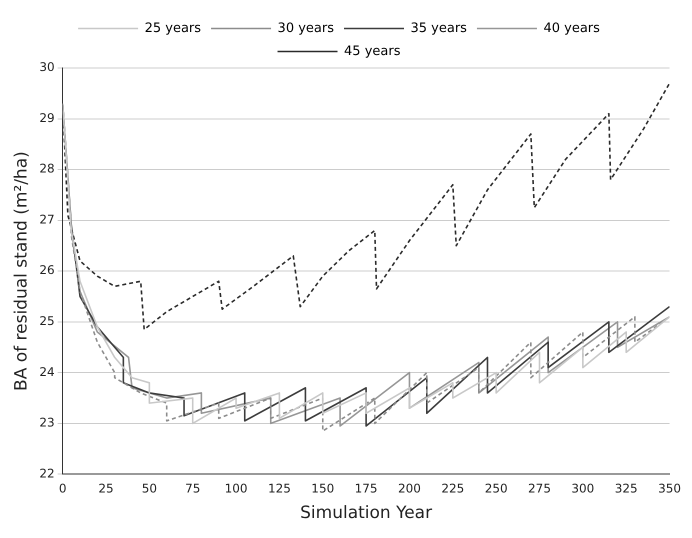 Image resolution: width=692 pixels, height=538 pixels. I want to click on y-tick-label: 29, so click(47, 117).